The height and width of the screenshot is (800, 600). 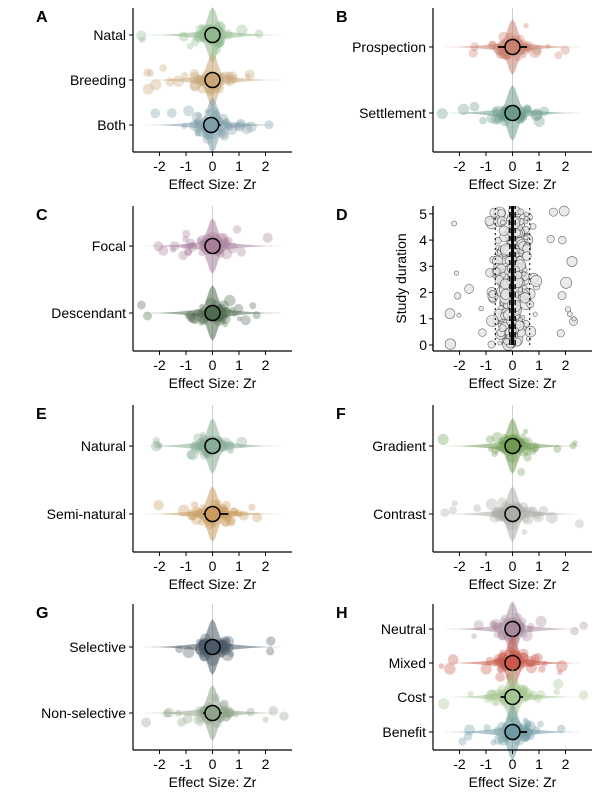 What do you see at coordinates (490, 663) in the screenshot?
I see `category-mixed: Mixed` at bounding box center [490, 663].